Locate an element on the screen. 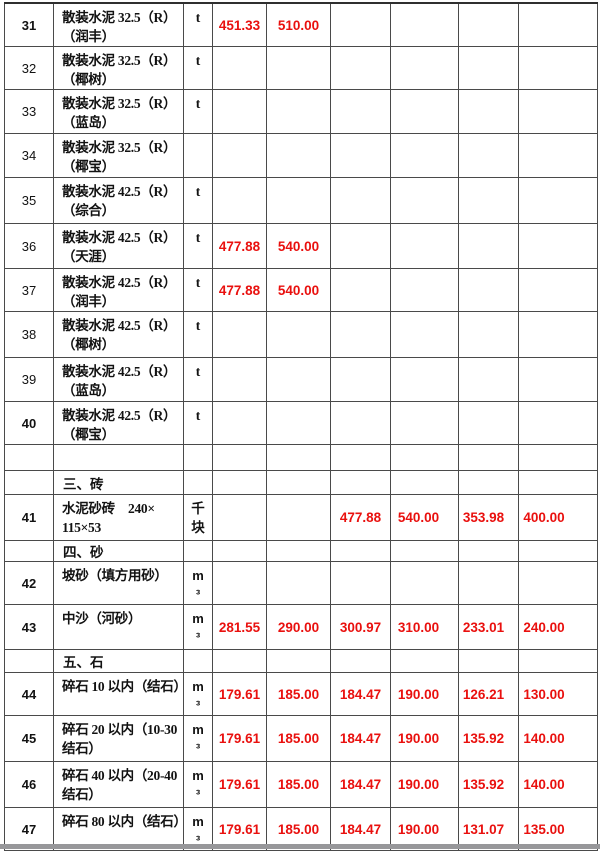  row-number: 39 is located at coordinates (29, 379).